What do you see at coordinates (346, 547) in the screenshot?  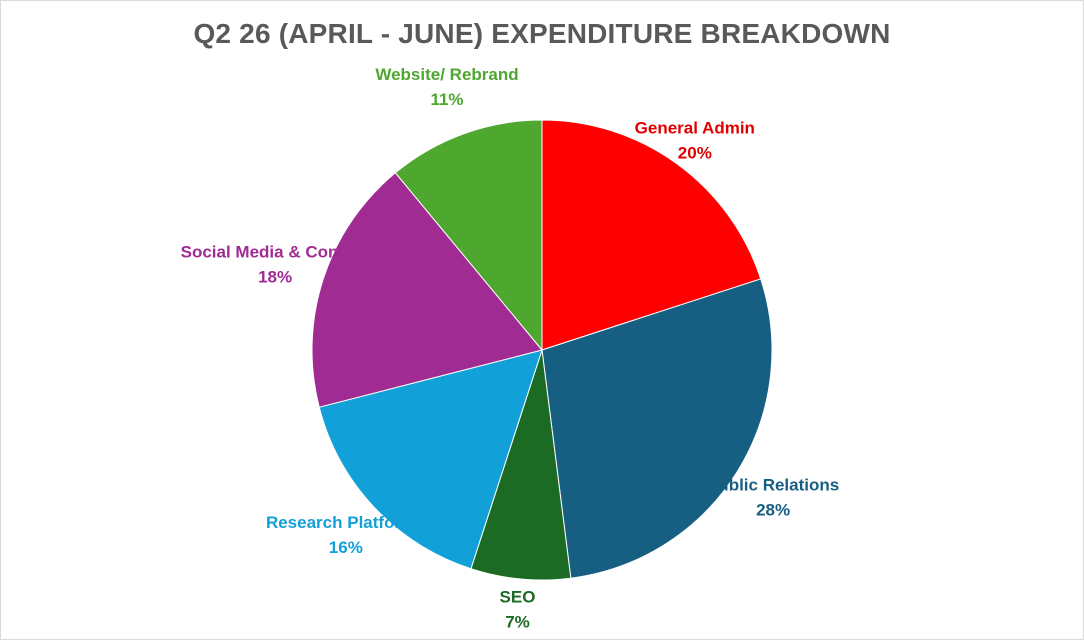 I see `data-label-percent: 16%` at bounding box center [346, 547].